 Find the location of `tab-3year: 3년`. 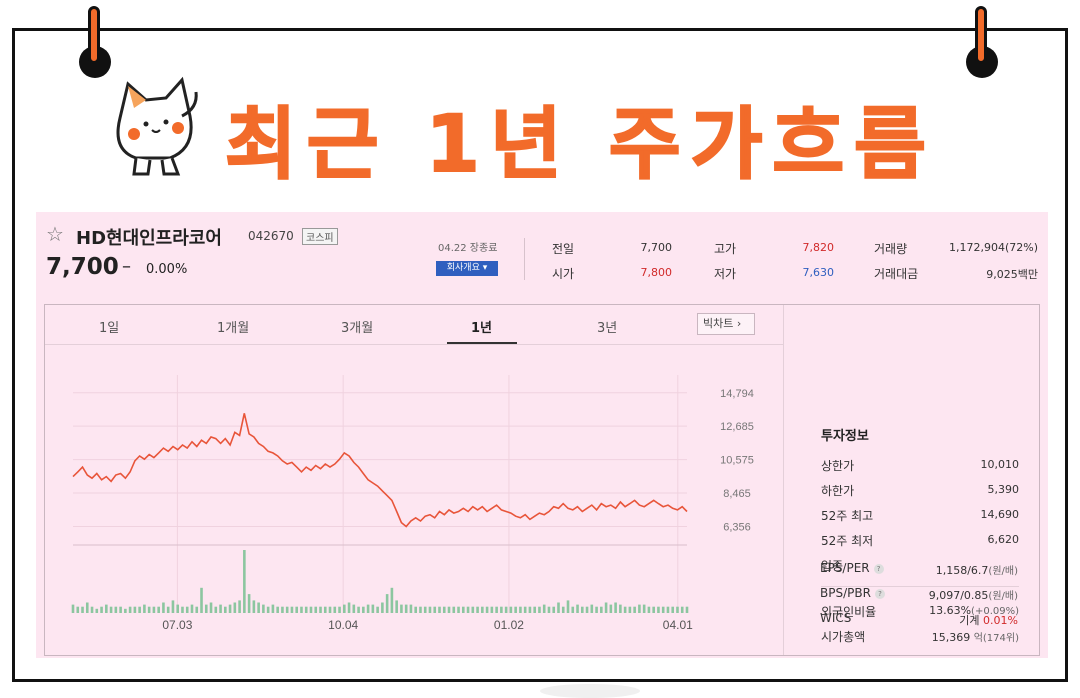

tab-3year: 3년 is located at coordinates (607, 328).